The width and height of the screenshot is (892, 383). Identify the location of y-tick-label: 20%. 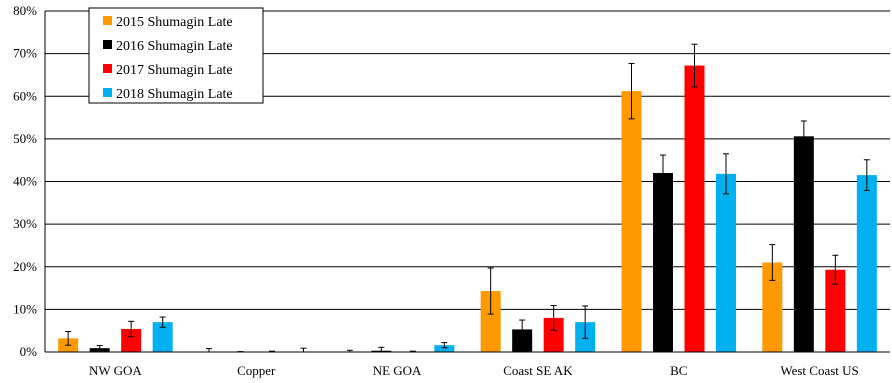
(25, 266).